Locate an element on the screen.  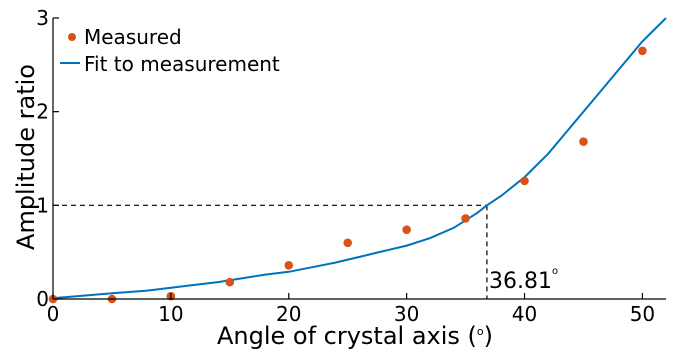
y-tick-label: 3 is located at coordinates (42, 18).